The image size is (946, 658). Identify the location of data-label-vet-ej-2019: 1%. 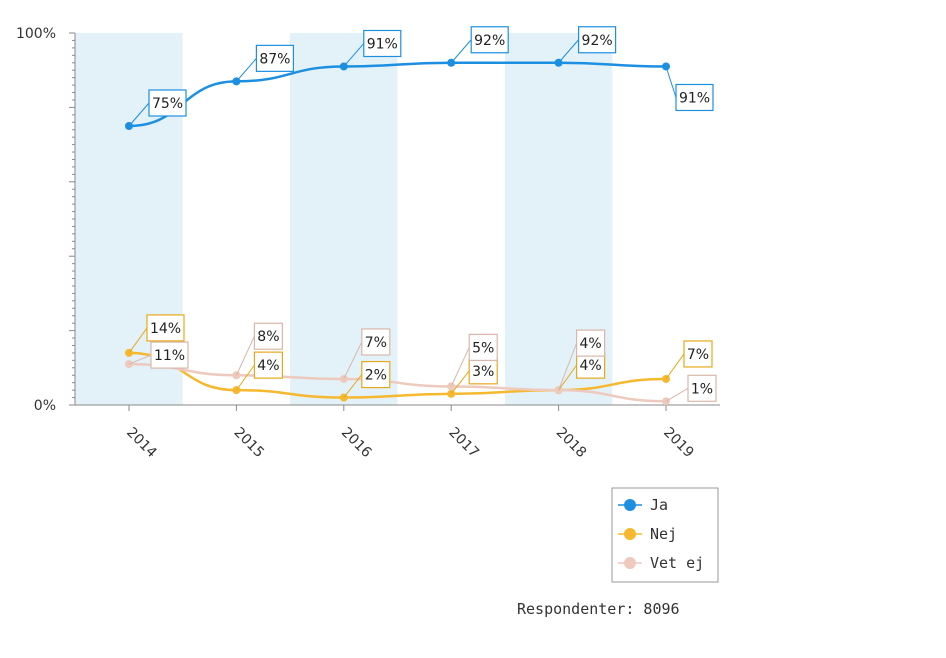
(702, 389).